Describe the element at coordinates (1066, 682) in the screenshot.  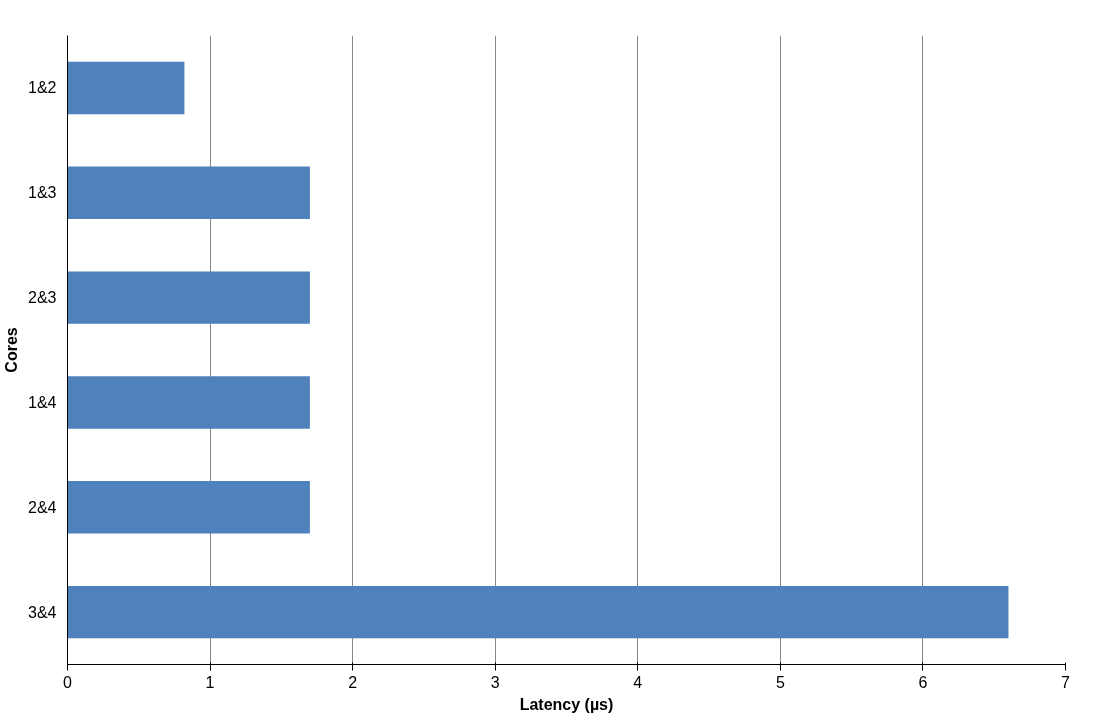
I see `x-tick-label: 7` at that location.